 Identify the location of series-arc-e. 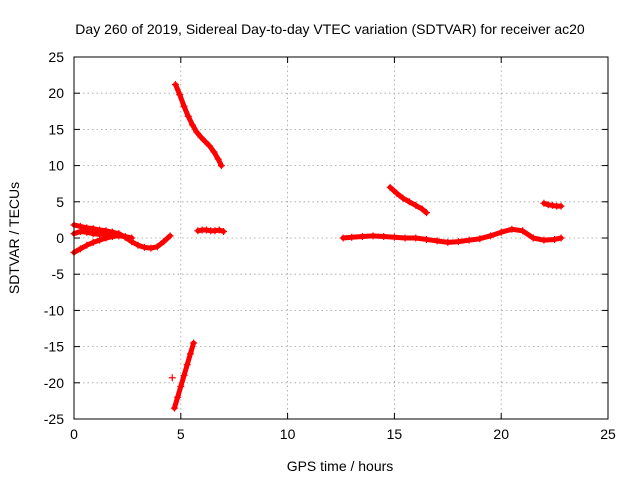
(184, 375).